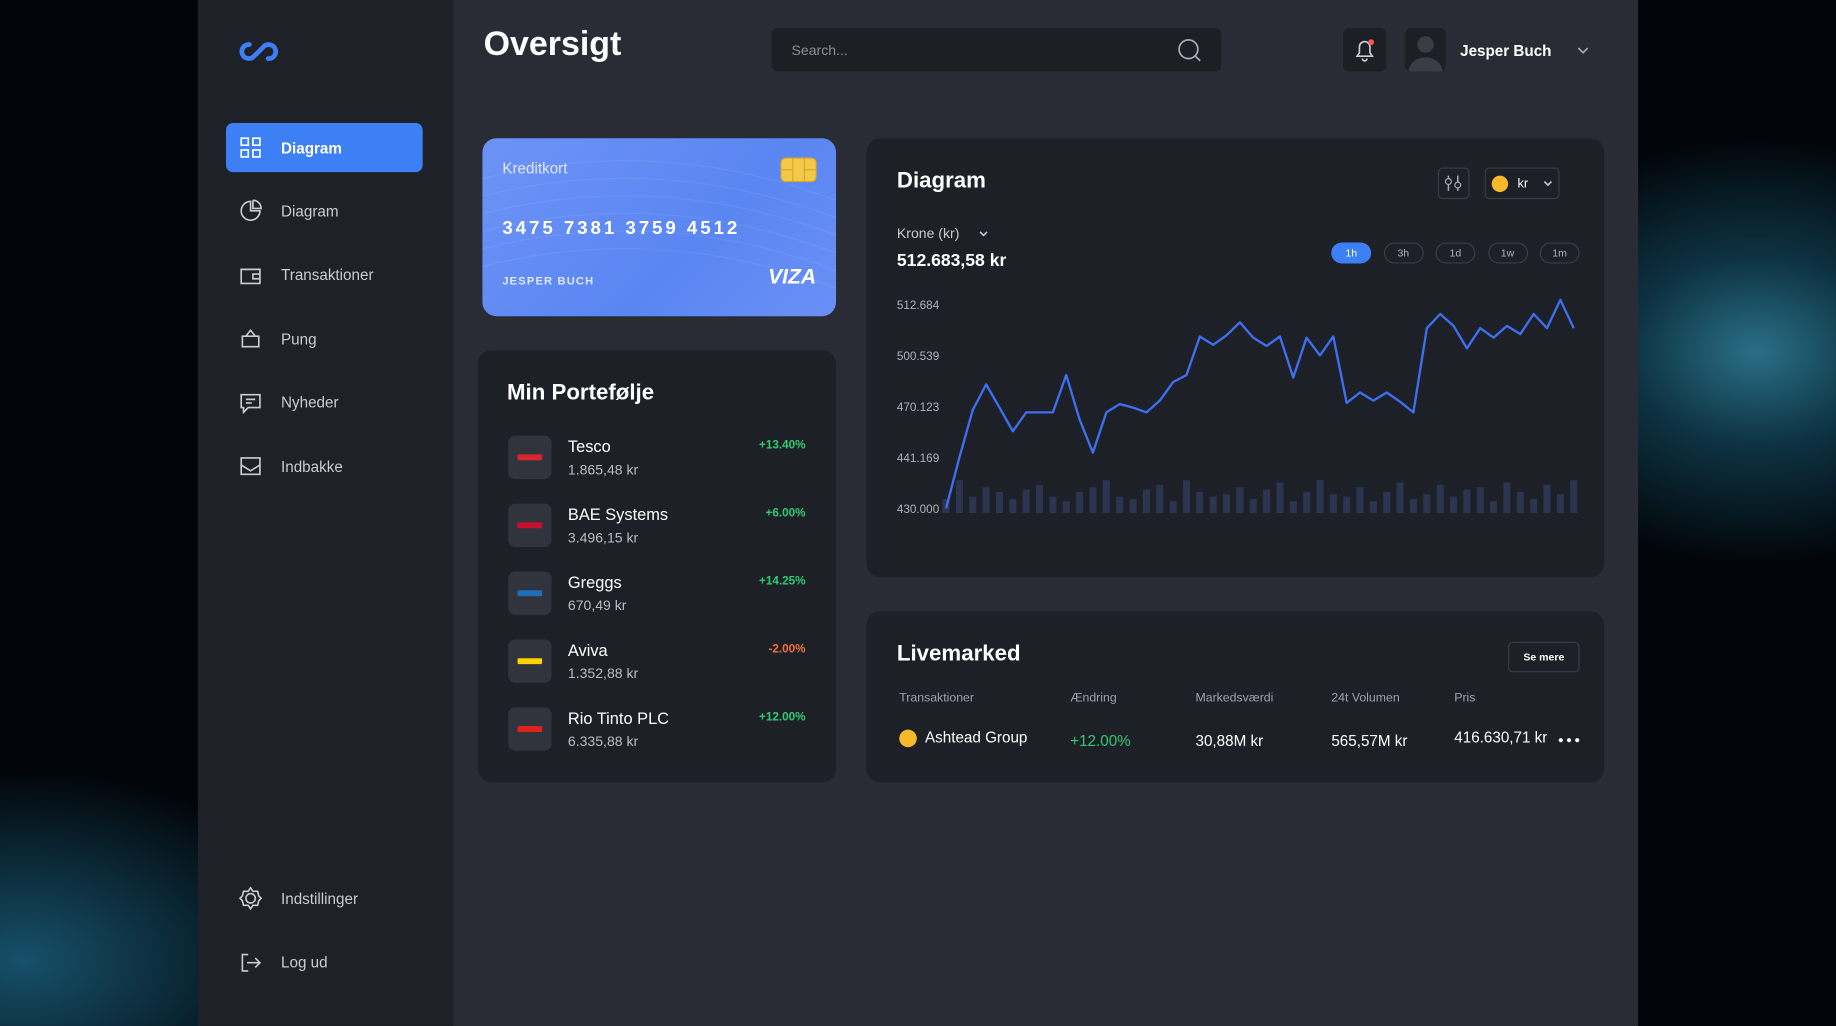  What do you see at coordinates (908, 738) in the screenshot?
I see `coin-icon` at bounding box center [908, 738].